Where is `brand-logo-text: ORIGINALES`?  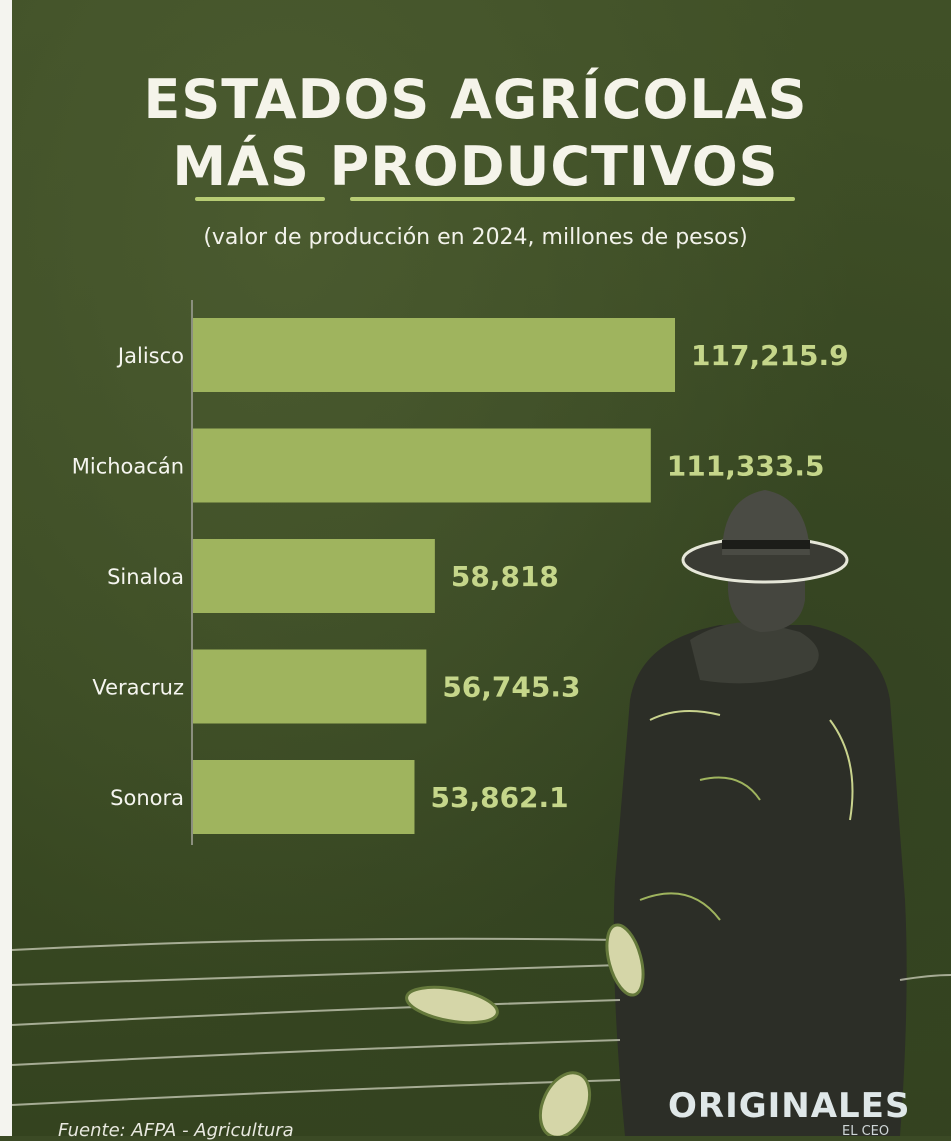 brand-logo-text: ORIGINALES is located at coordinates (789, 1106).